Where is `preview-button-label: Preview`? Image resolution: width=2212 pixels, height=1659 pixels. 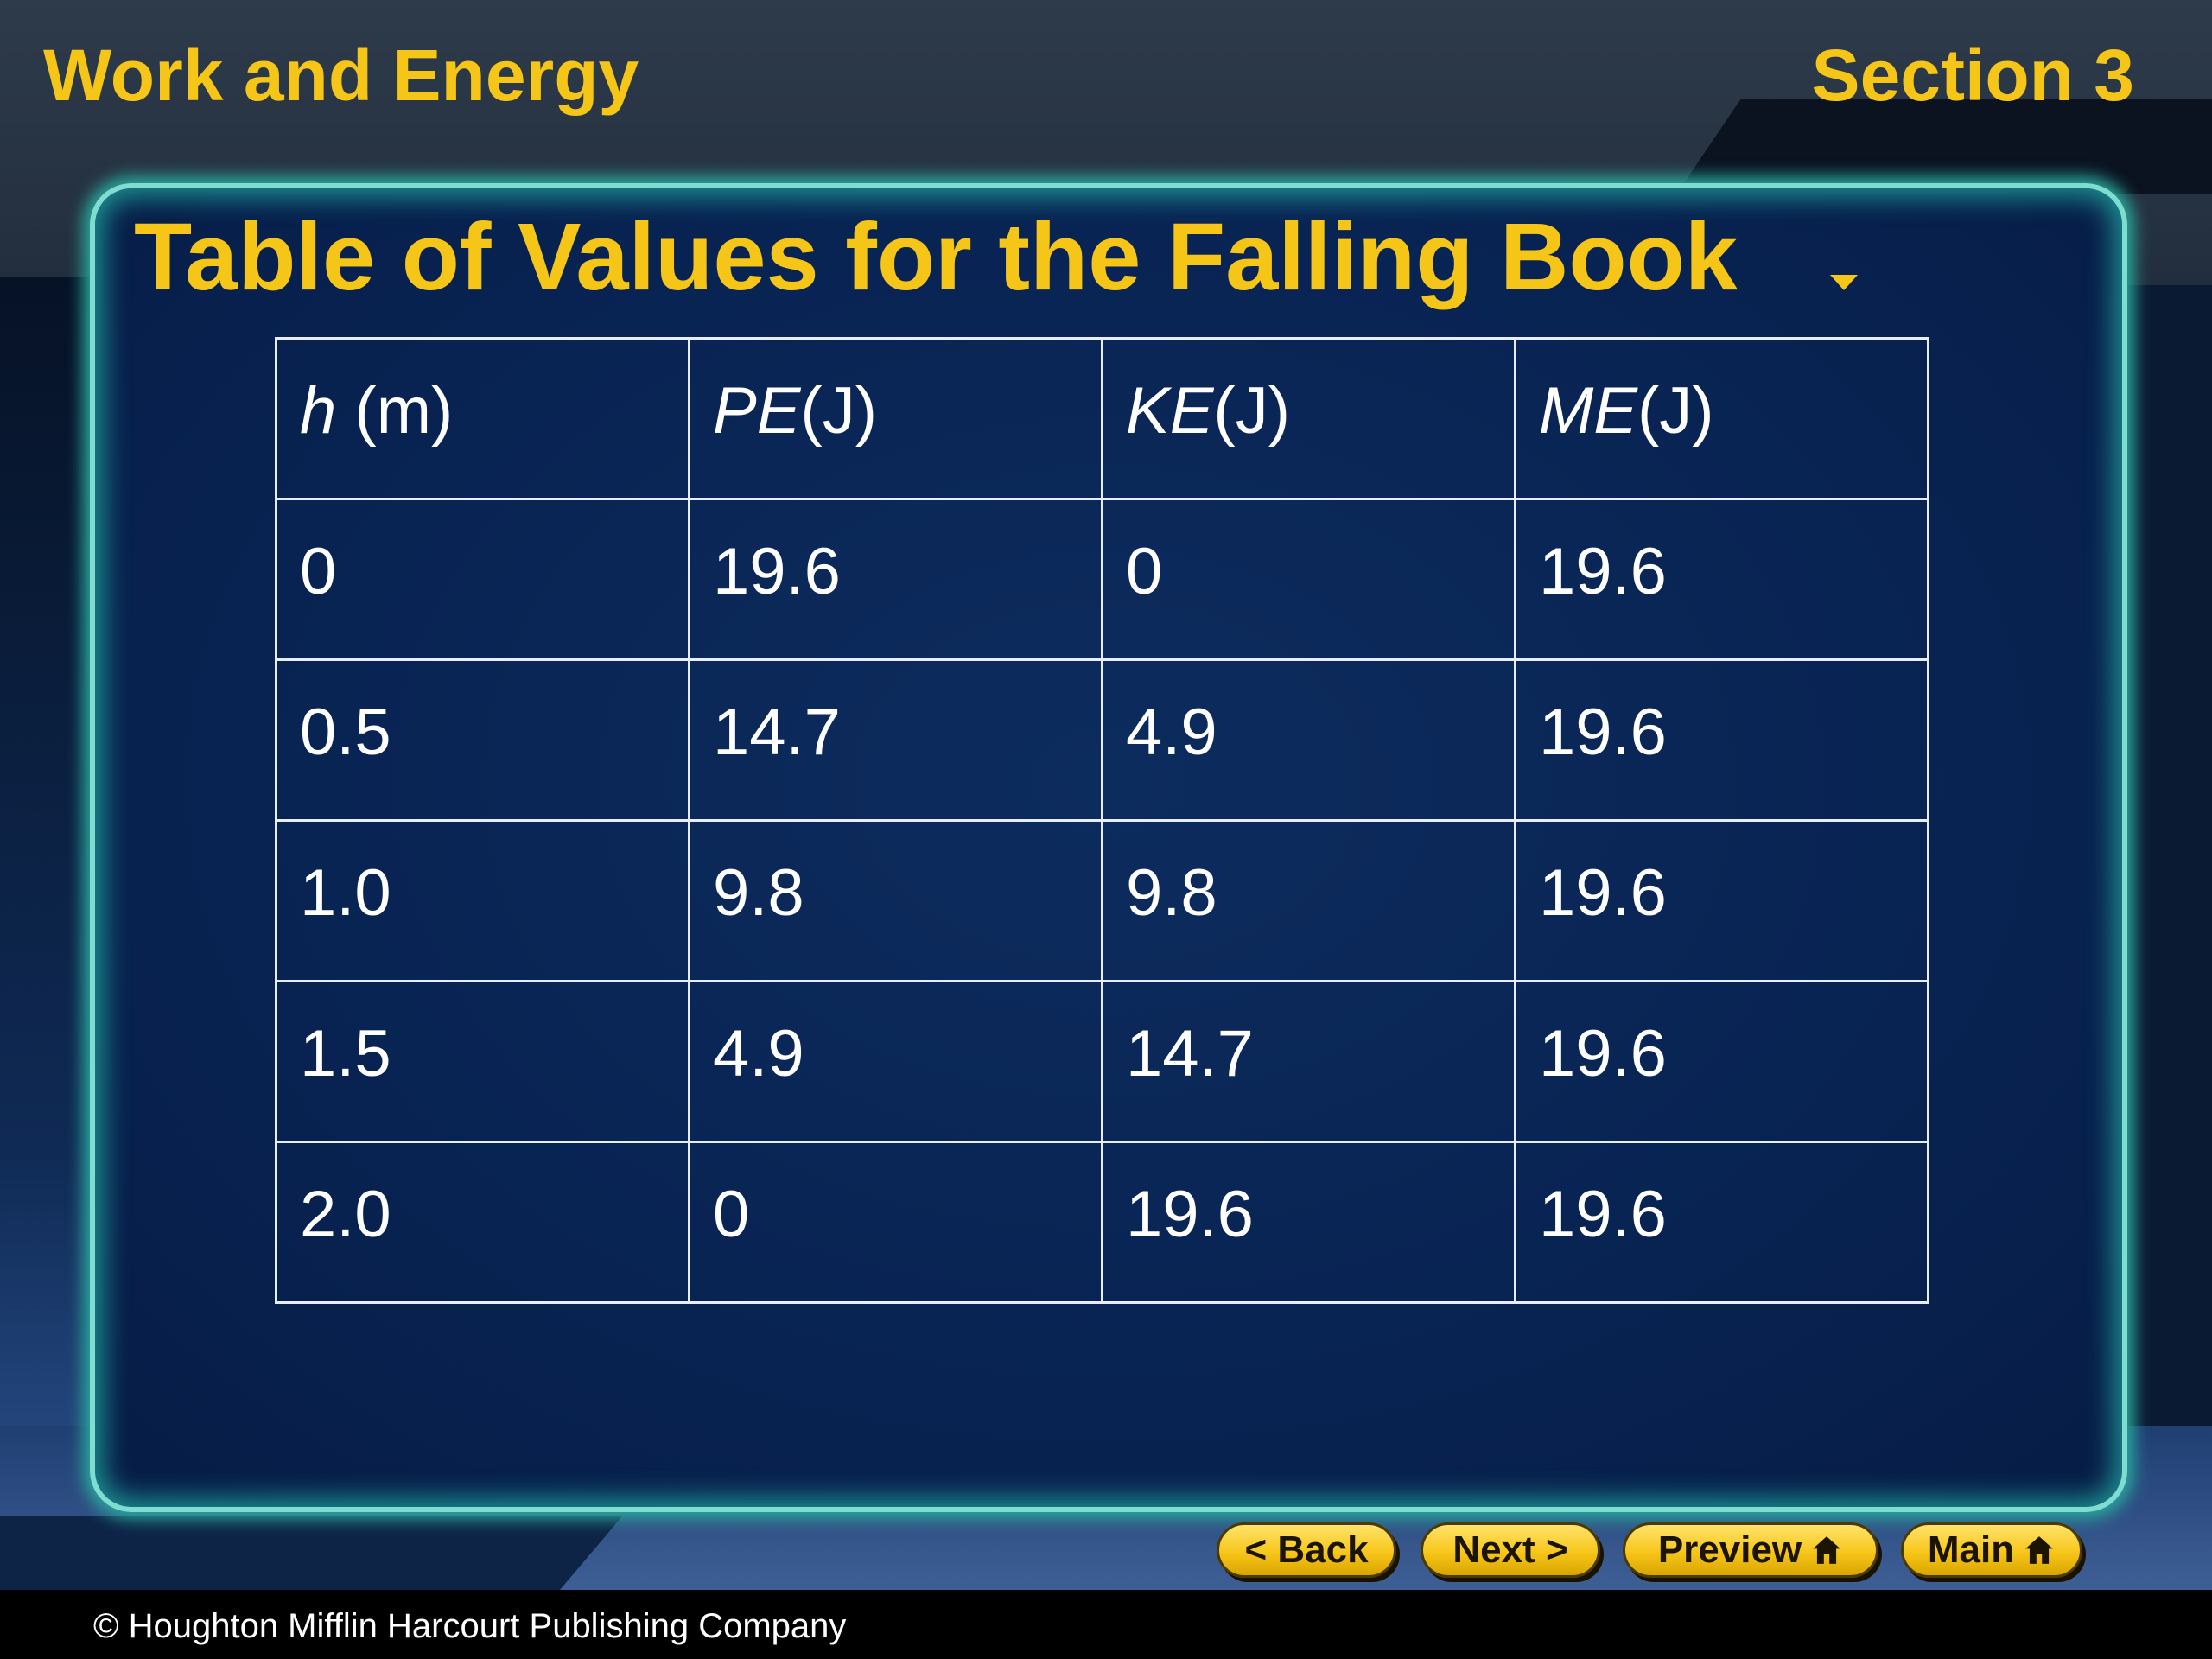
preview-button-label: Preview is located at coordinates (1729, 1550).